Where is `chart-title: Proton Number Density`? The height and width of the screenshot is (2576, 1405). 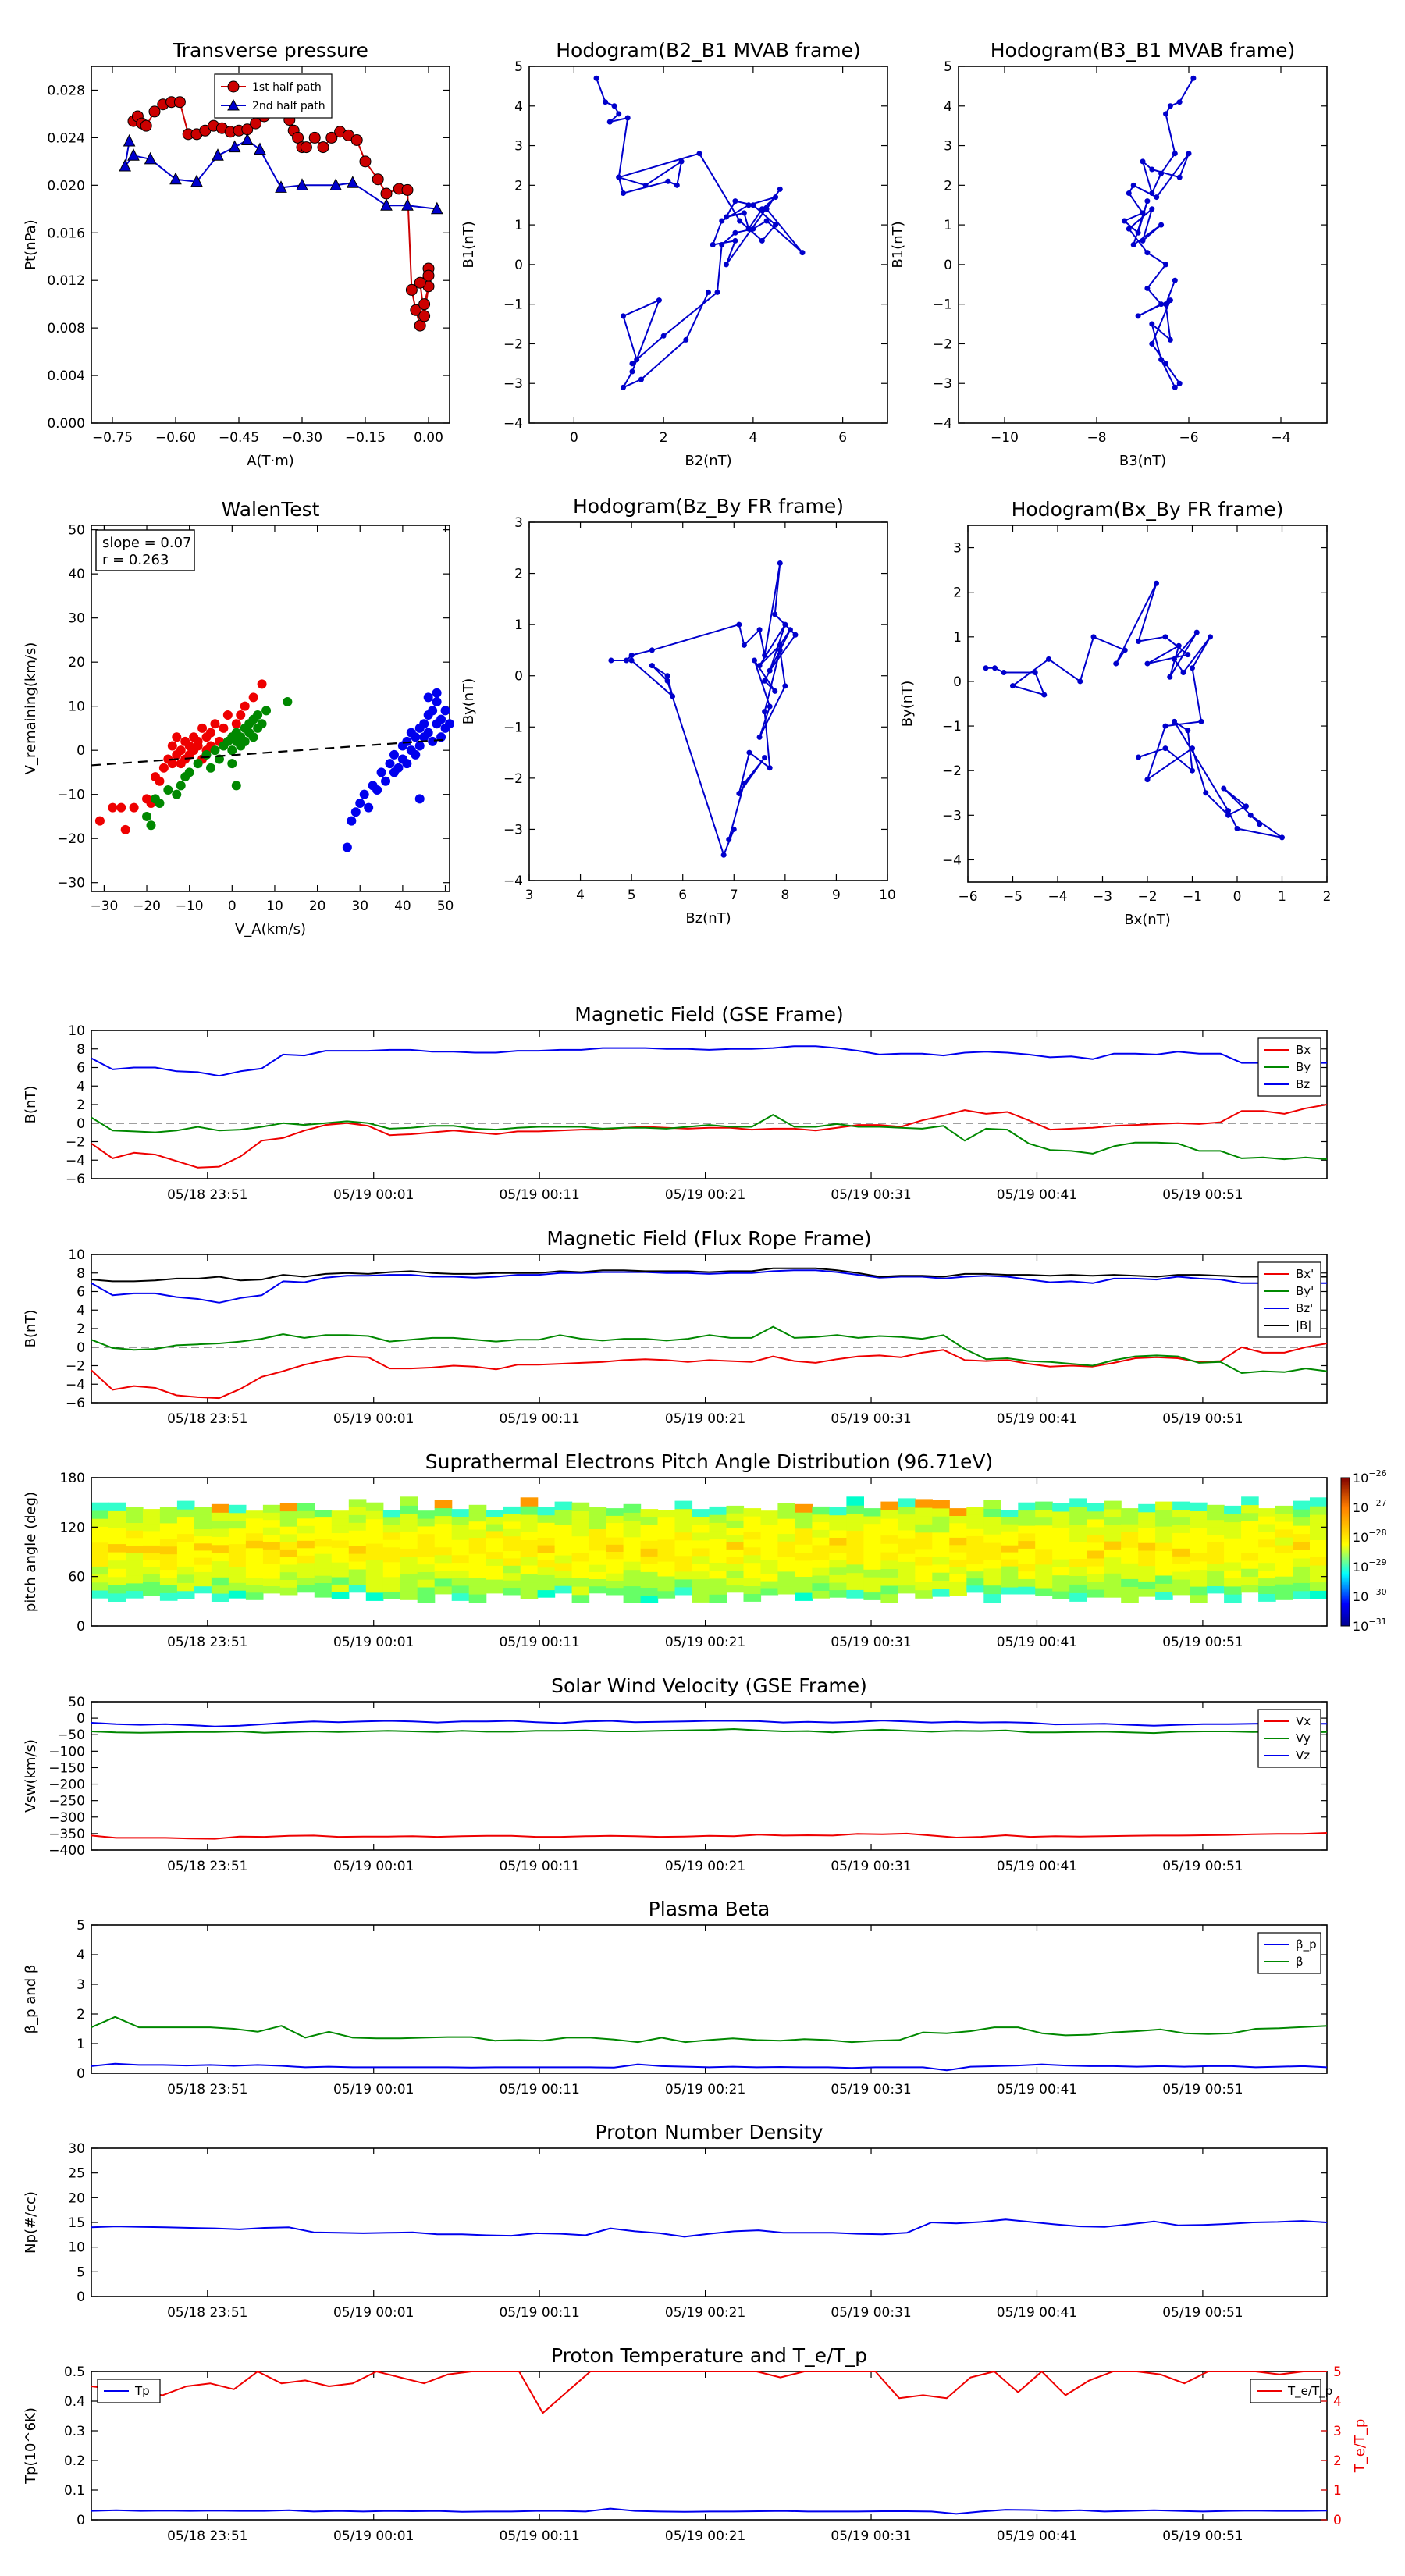
chart-title: Proton Number Density is located at coordinates (710, 2132).